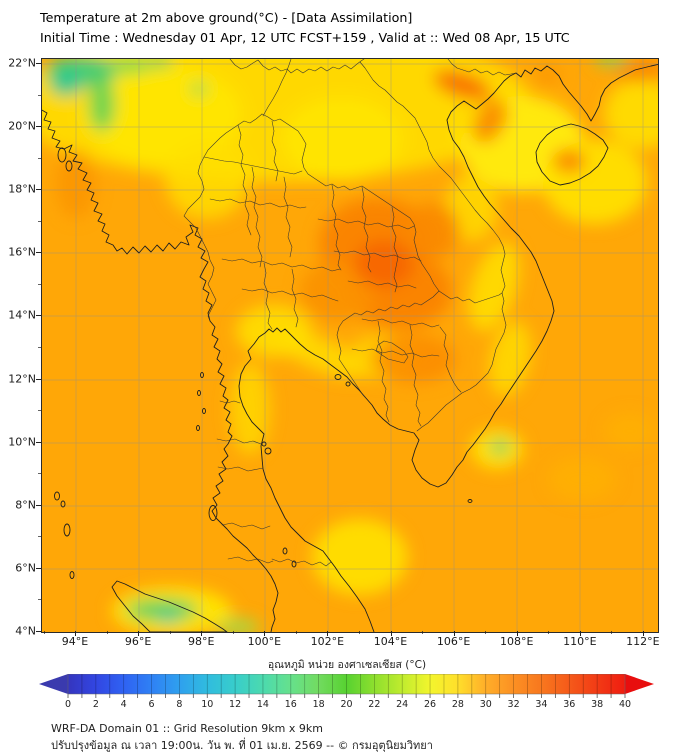  Describe the element at coordinates (68, 704) in the screenshot. I see `colorbar-tick-label: 0` at that location.